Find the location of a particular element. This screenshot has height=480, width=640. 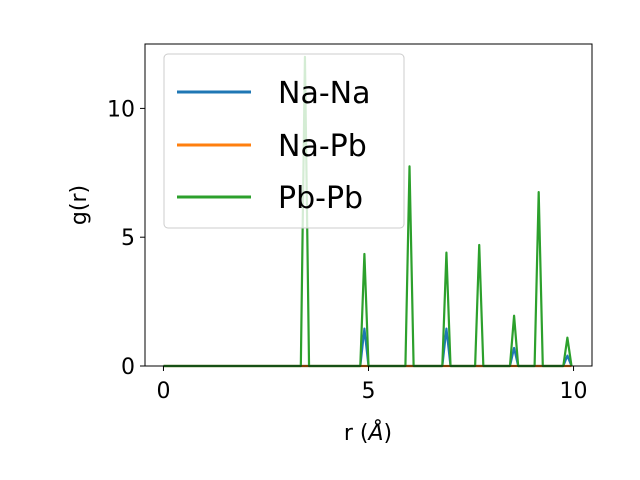

x-axis-ticks: 0 5 10 is located at coordinates (372, 385).